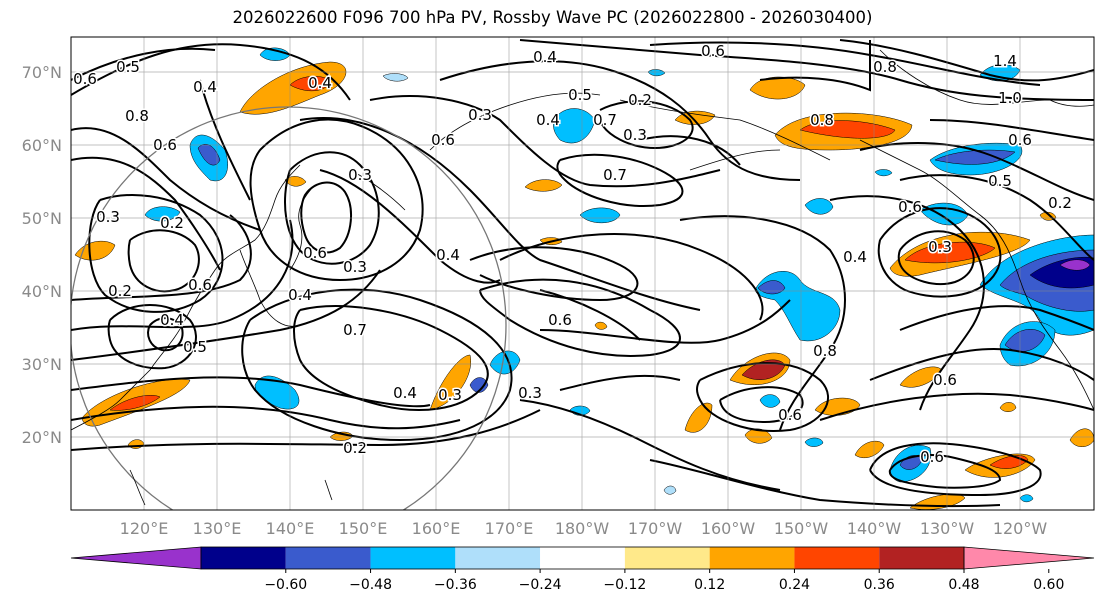  What do you see at coordinates (136, 558) in the screenshot?
I see `colorbar-extend-low` at bounding box center [136, 558].